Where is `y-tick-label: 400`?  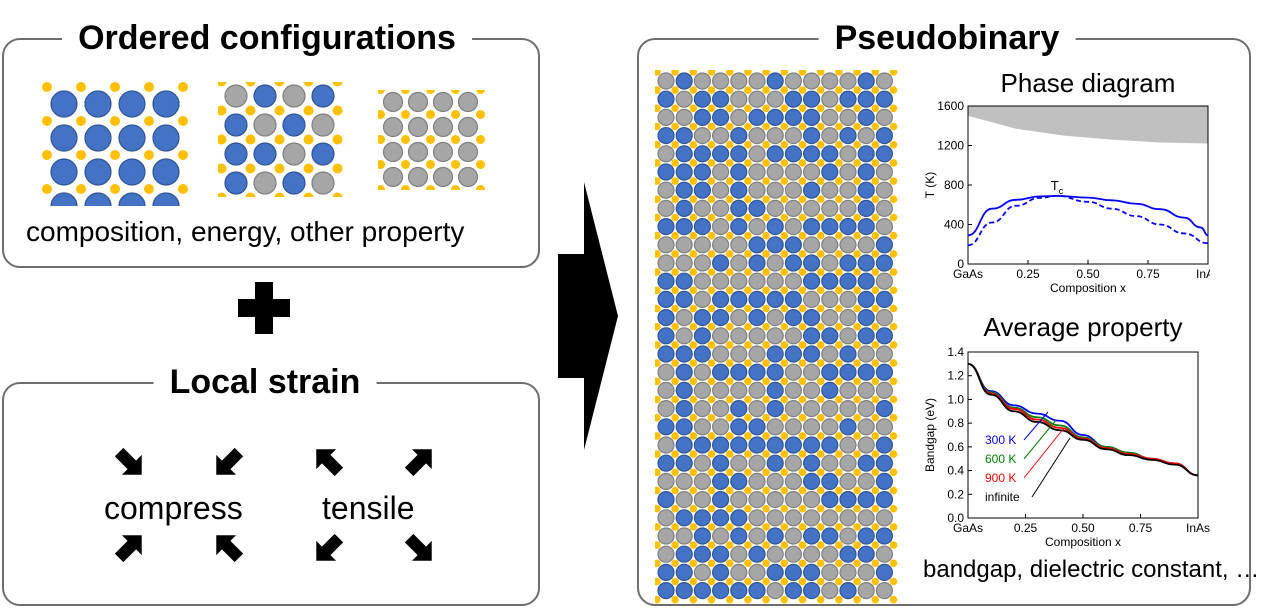
y-tick-label: 400 is located at coordinates (954, 225).